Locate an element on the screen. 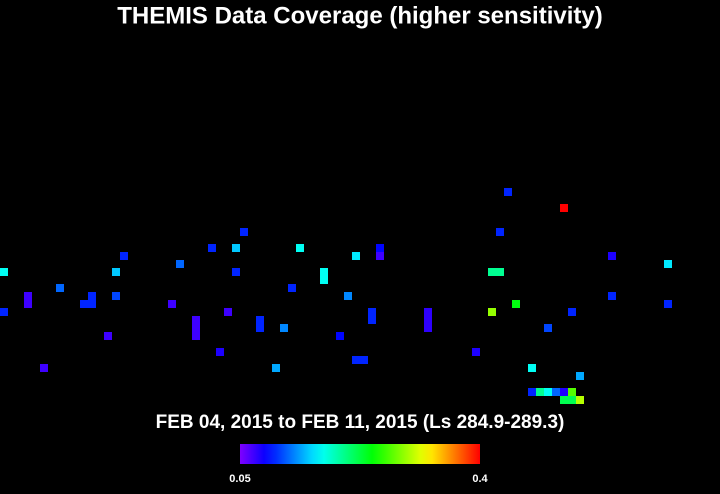 This screenshot has width=720, height=494. colorbar is located at coordinates (360, 454).